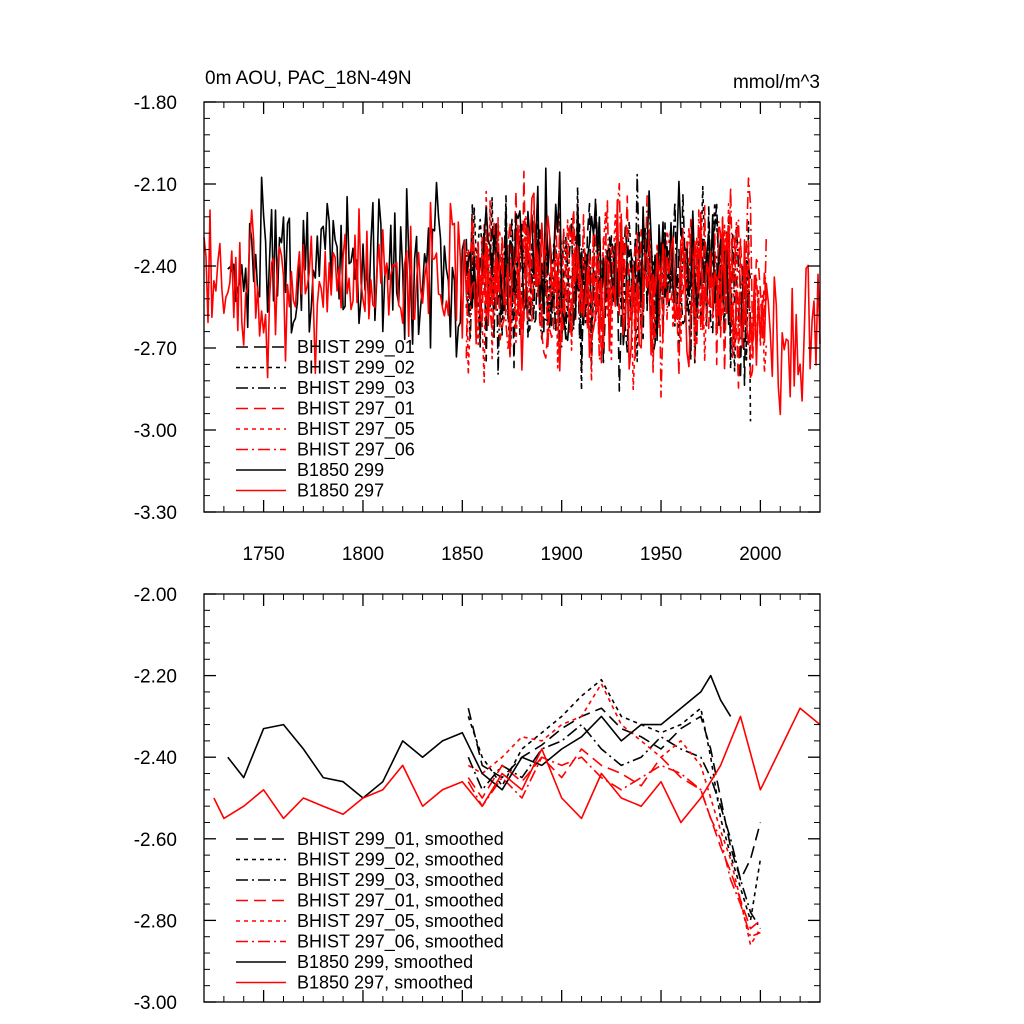 The width and height of the screenshot is (1024, 1024). What do you see at coordinates (400, 921) in the screenshot?
I see `legend-label-bhist-297-05-smoothed: BHIST 297_05, smoothed` at bounding box center [400, 921].